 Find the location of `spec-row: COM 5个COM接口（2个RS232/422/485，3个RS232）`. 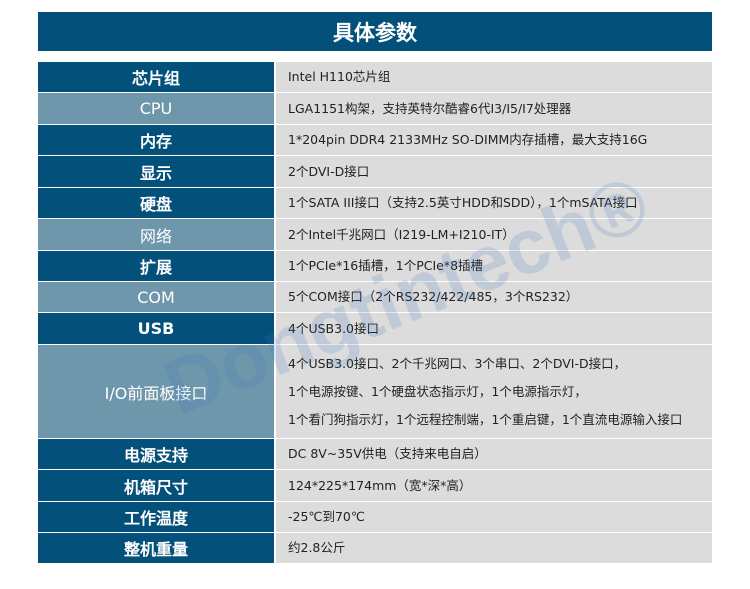

spec-row: COM 5个COM接口（2个RS232/422/485，3个RS232） is located at coordinates (375, 297).